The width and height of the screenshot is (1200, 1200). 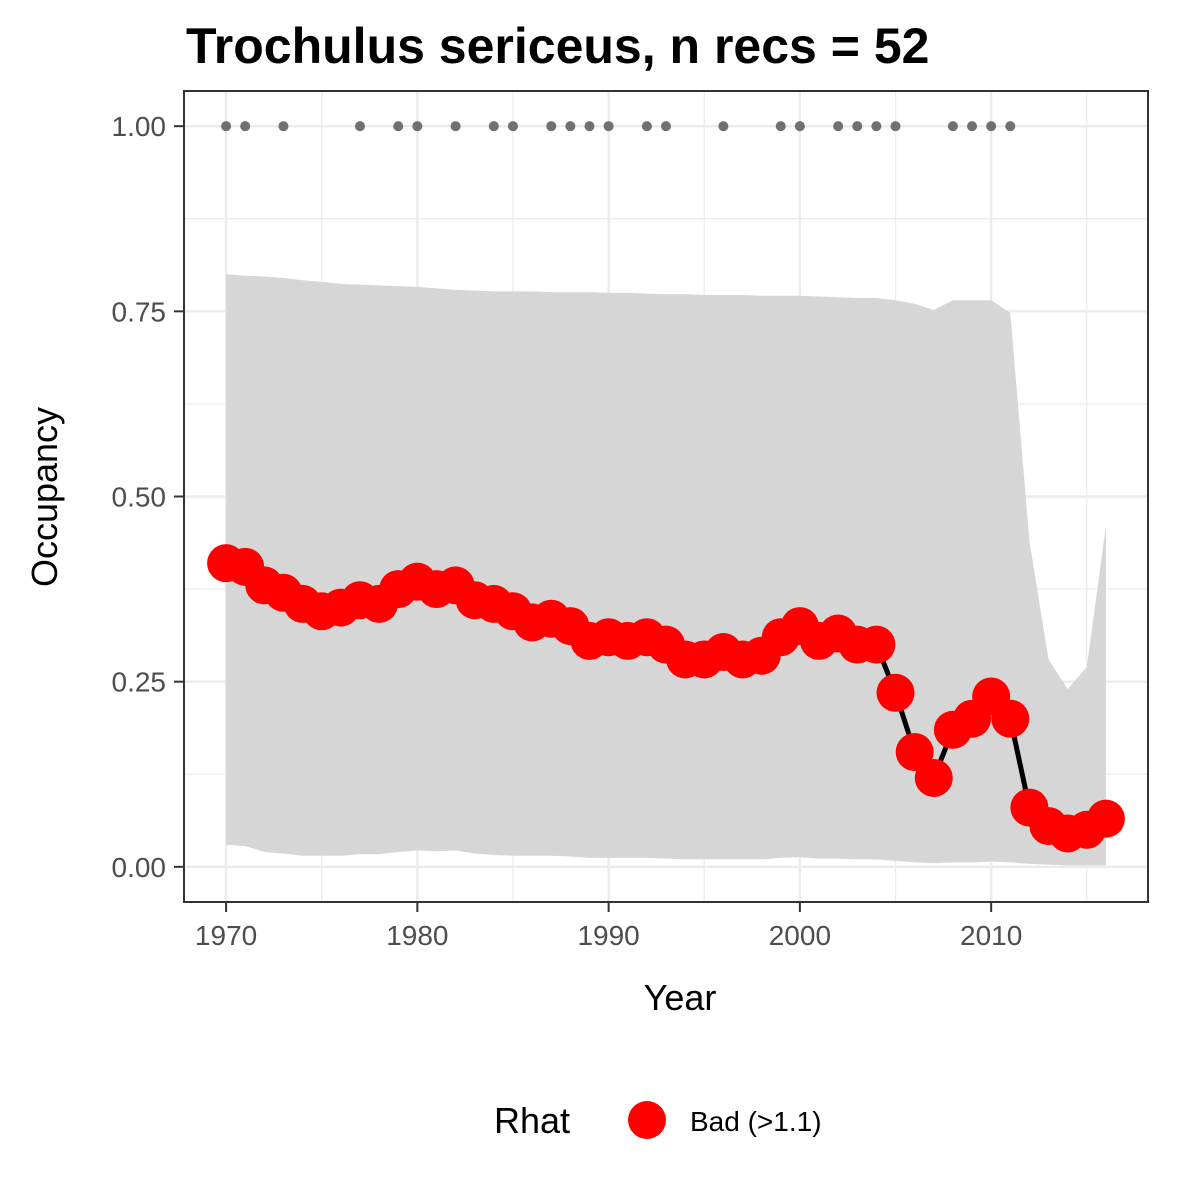 What do you see at coordinates (139, 497) in the screenshot?
I see `y-tick-label: 0.50` at bounding box center [139, 497].